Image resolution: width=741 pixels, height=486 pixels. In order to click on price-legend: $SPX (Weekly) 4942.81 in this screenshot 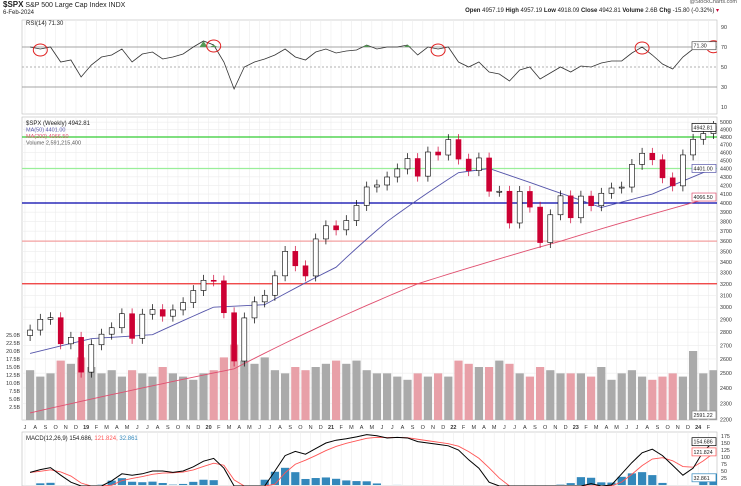, I will do `click(58, 124)`.